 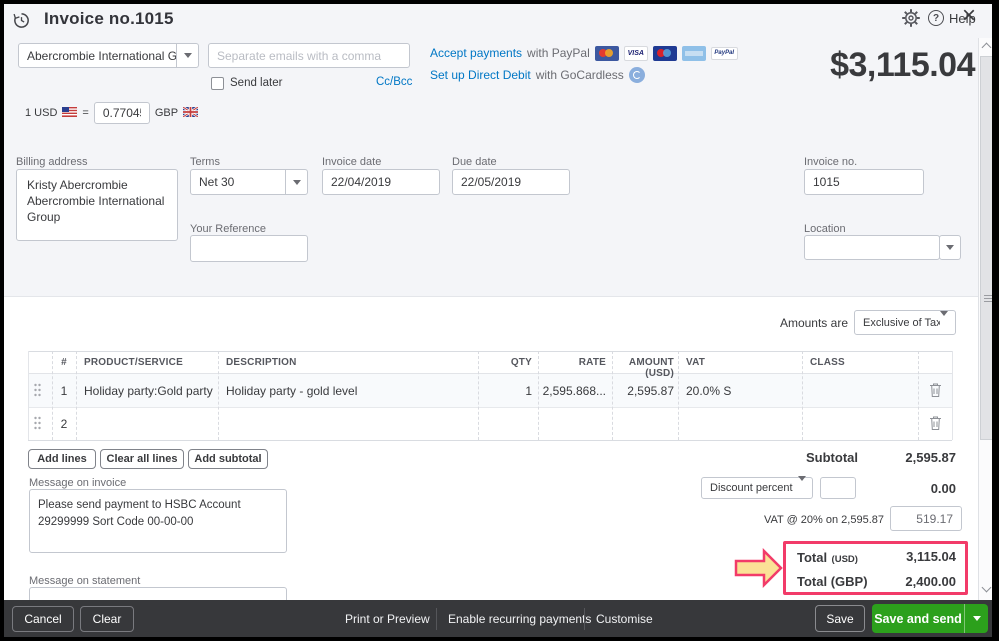 I want to click on col-header-num: #, so click(x=64, y=362).